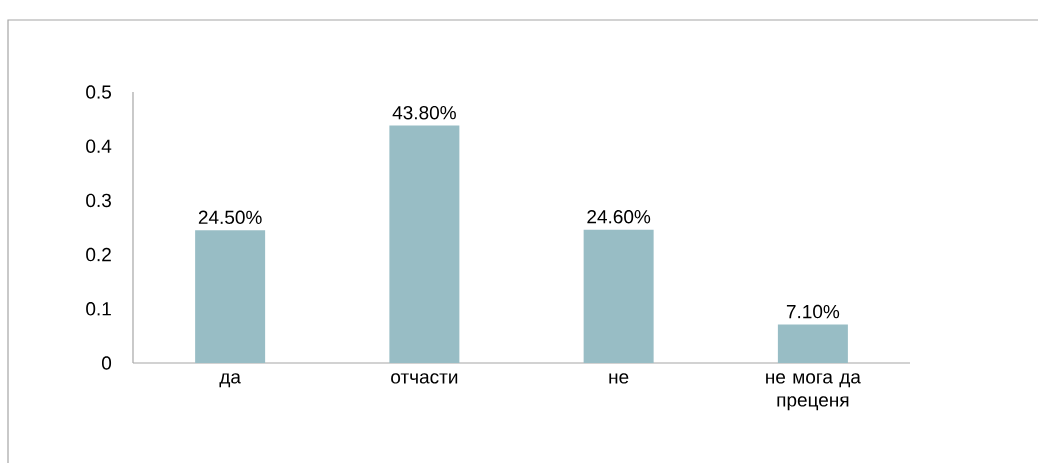 The image size is (1038, 463). What do you see at coordinates (230, 380) in the screenshot?
I see `x-tick-label: да` at bounding box center [230, 380].